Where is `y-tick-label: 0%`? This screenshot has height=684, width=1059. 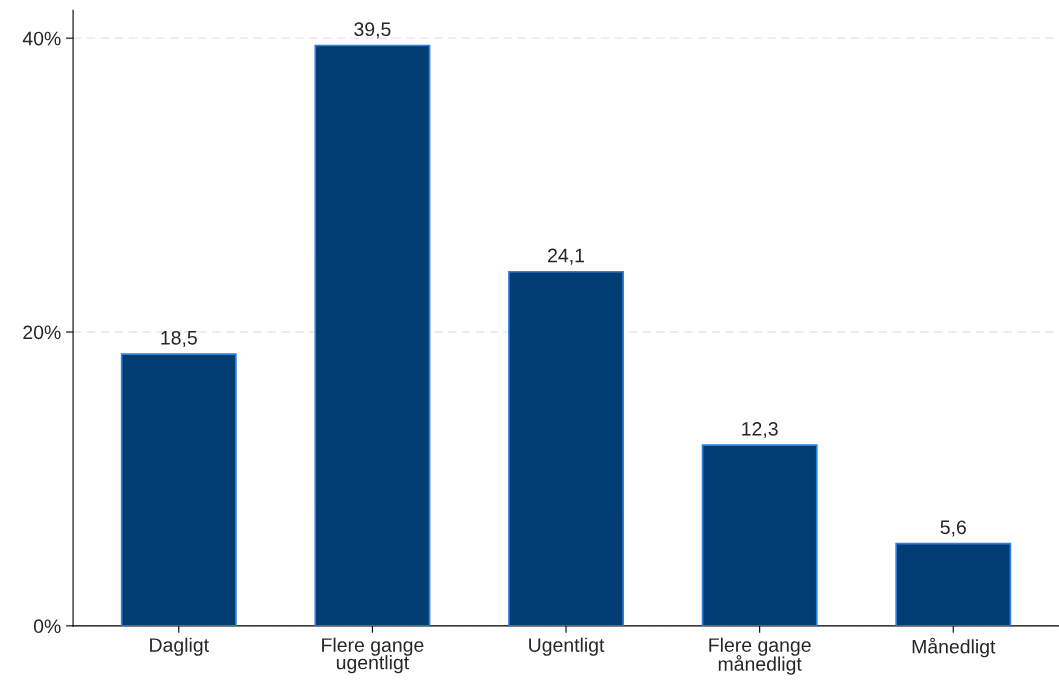 y-tick-label: 0% is located at coordinates (47, 626).